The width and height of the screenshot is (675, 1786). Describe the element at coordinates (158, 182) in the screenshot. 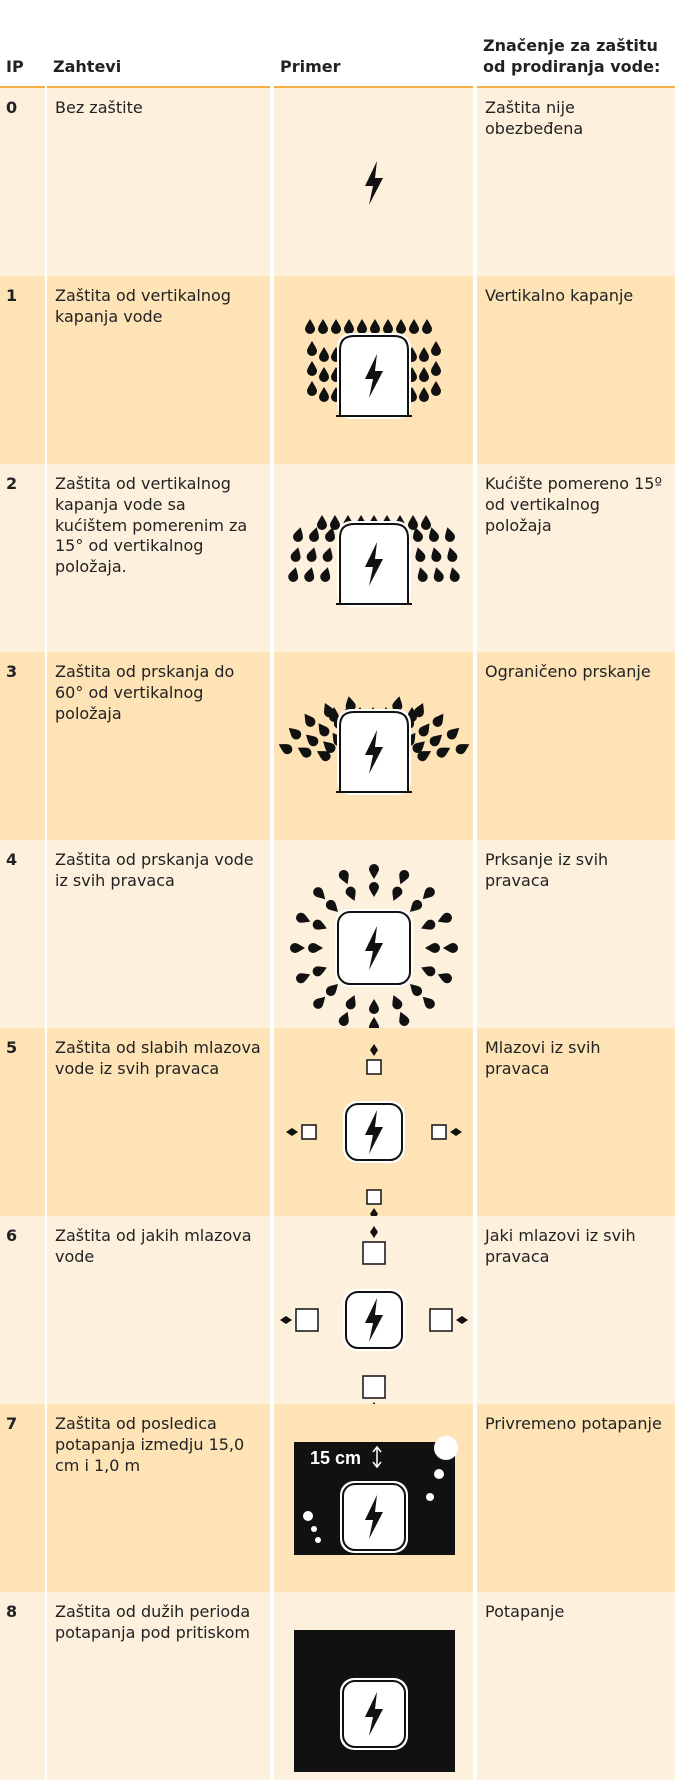

I see `requirement-cell: Bez zaštite` at that location.